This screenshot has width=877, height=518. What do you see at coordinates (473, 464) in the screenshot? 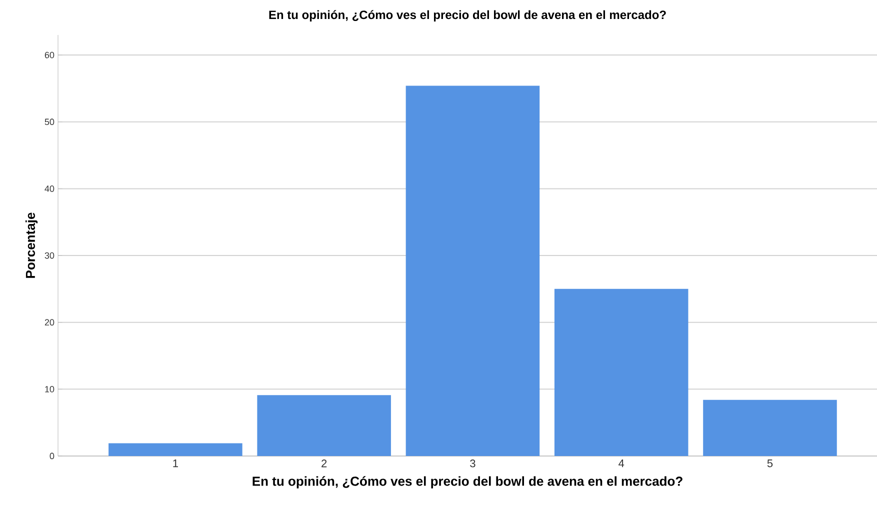
I see `x-tick-label: 3` at bounding box center [473, 464].